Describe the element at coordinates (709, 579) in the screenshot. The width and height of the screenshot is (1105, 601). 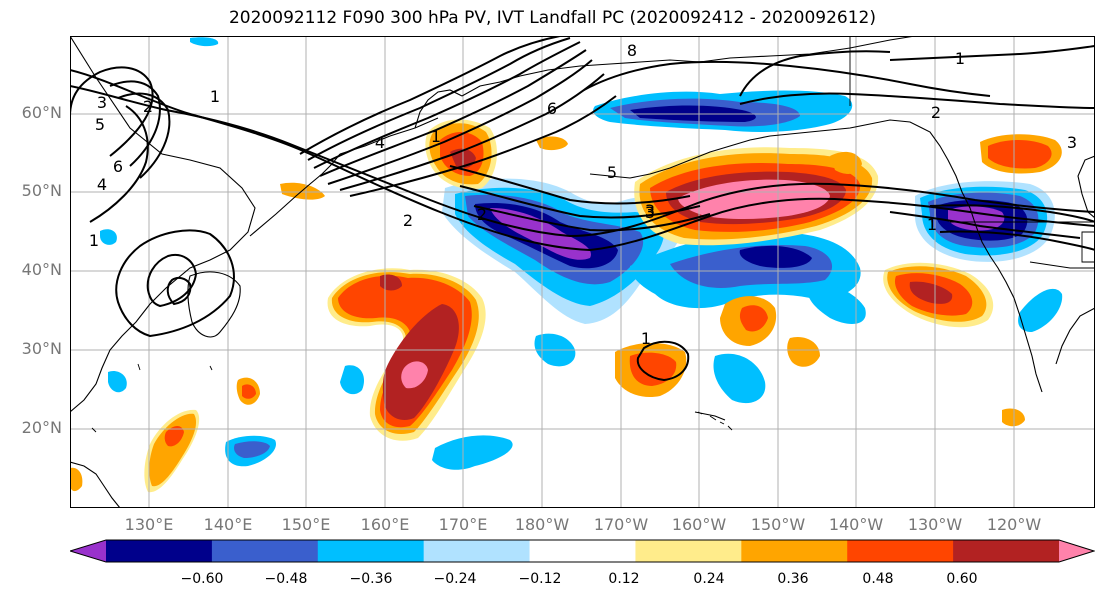
I see `colorbar-tick-label: 0.24` at that location.